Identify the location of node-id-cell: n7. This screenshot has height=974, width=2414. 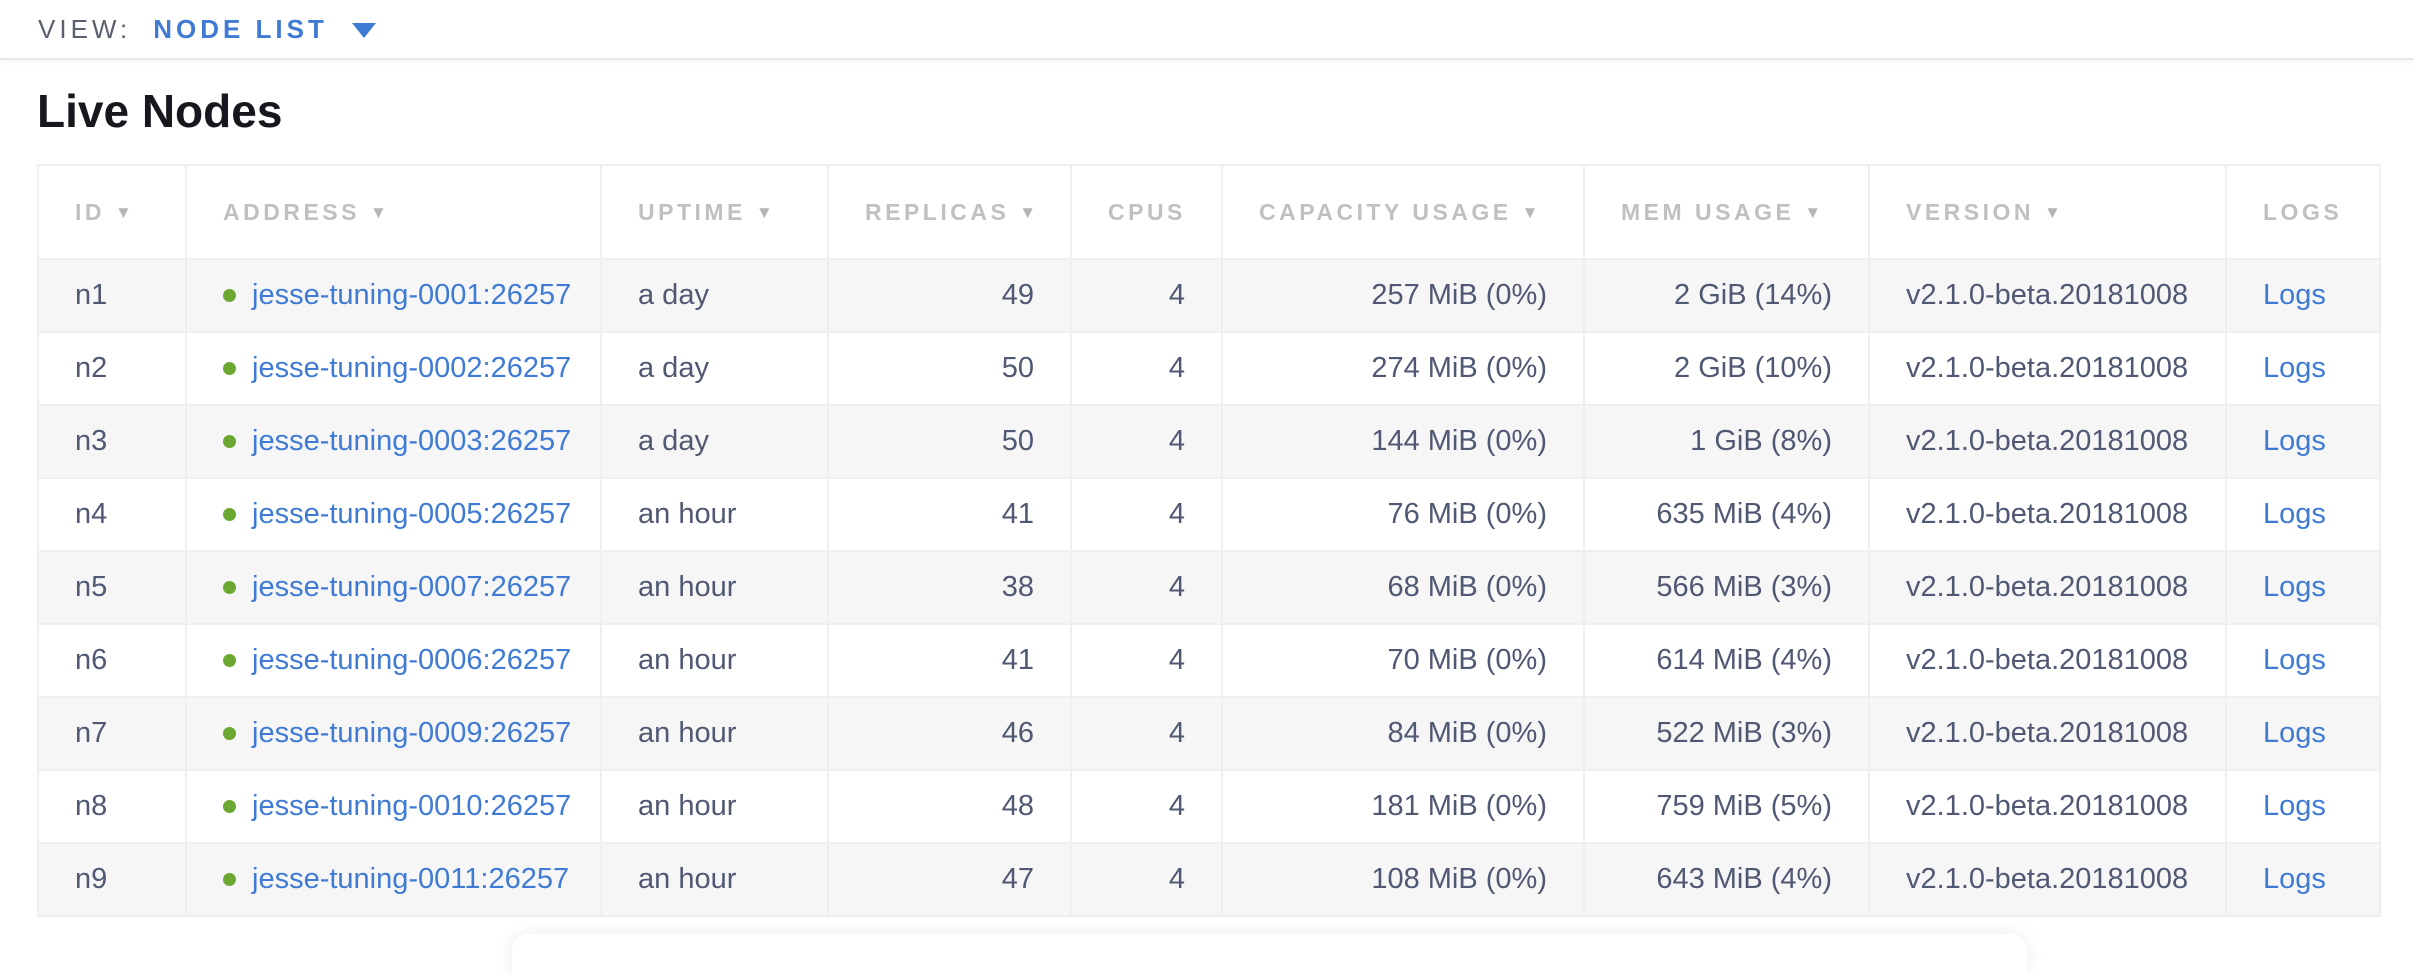
(112, 733).